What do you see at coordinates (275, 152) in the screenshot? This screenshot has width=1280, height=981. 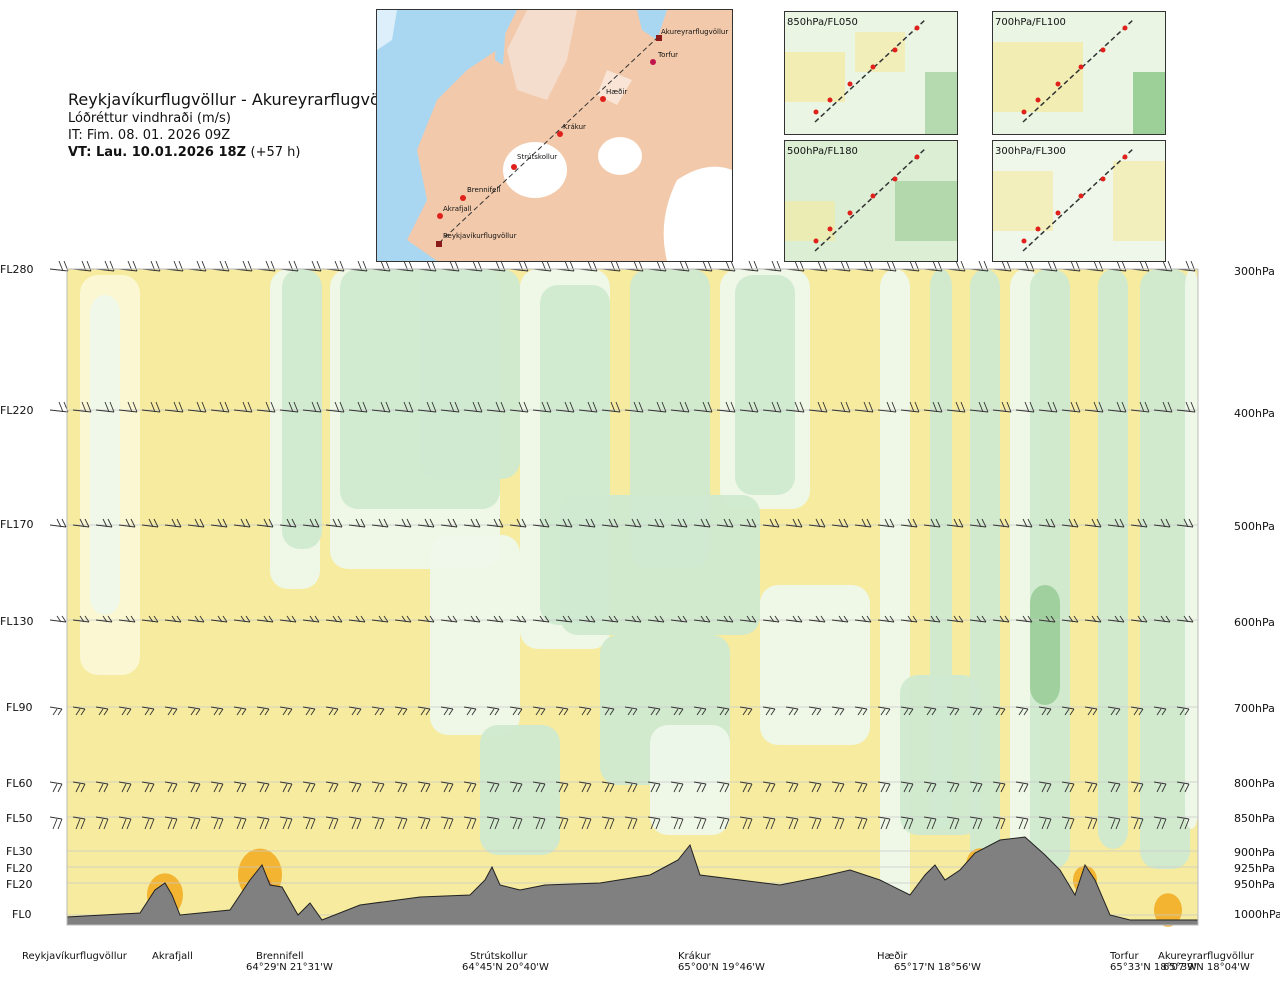 I see `valid-offset: (+57 h)` at bounding box center [275, 152].